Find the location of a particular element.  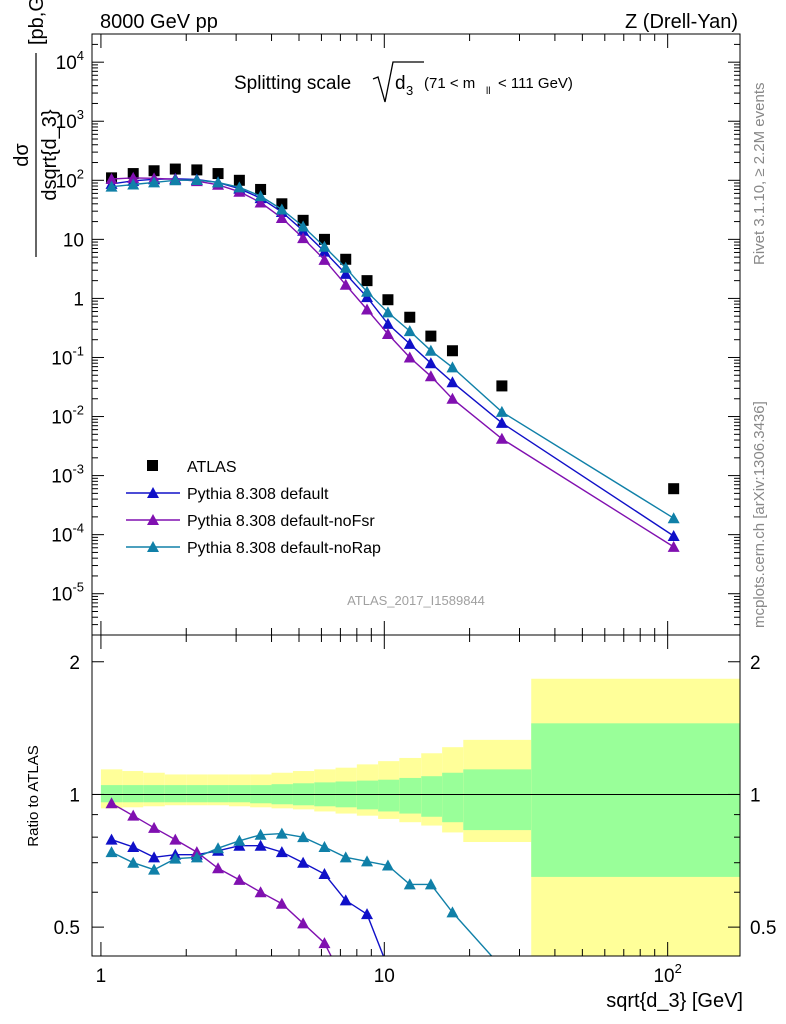

ratio-series-layer is located at coordinates (299, 876).